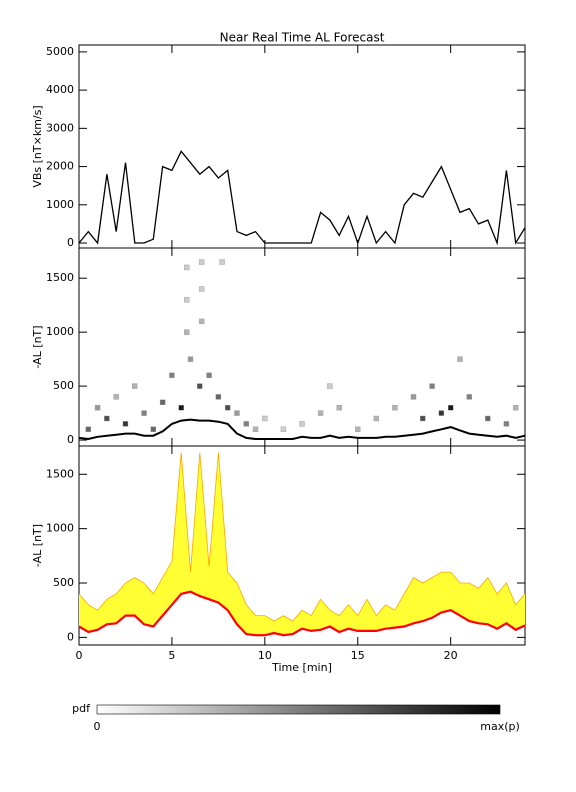 This screenshot has width=576, height=792. What do you see at coordinates (301, 667) in the screenshot?
I see `x-axis-label: Time [min]` at bounding box center [301, 667].